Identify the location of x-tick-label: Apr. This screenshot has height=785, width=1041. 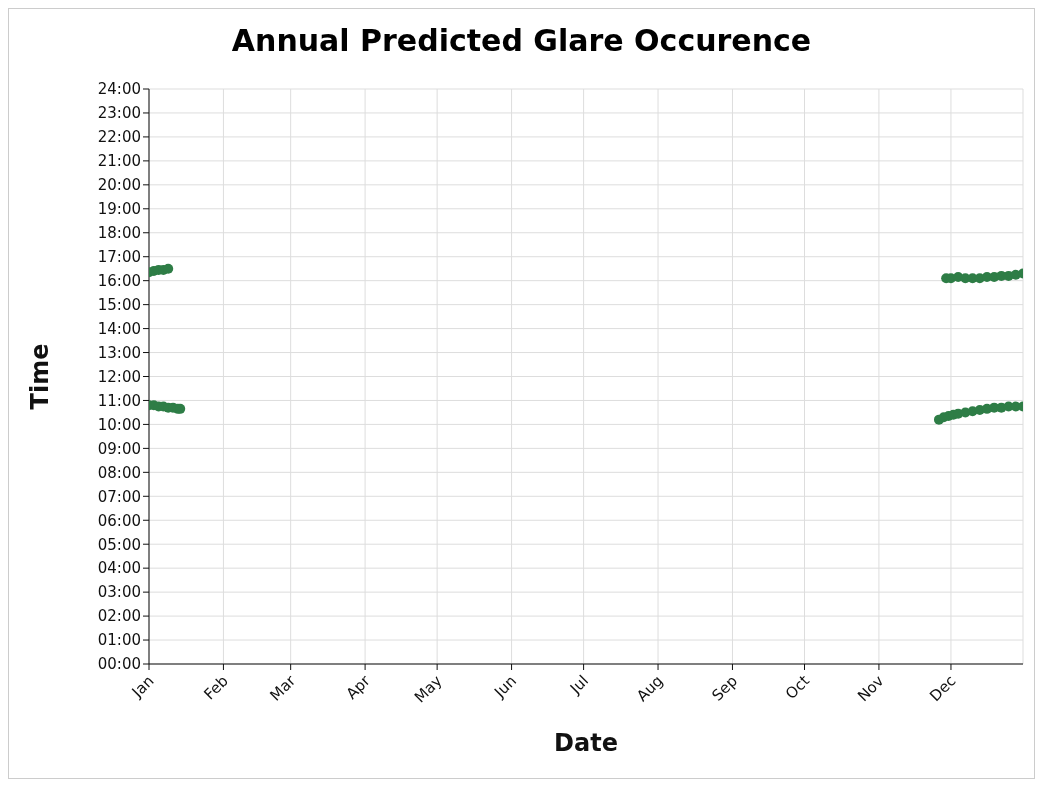
(358, 687).